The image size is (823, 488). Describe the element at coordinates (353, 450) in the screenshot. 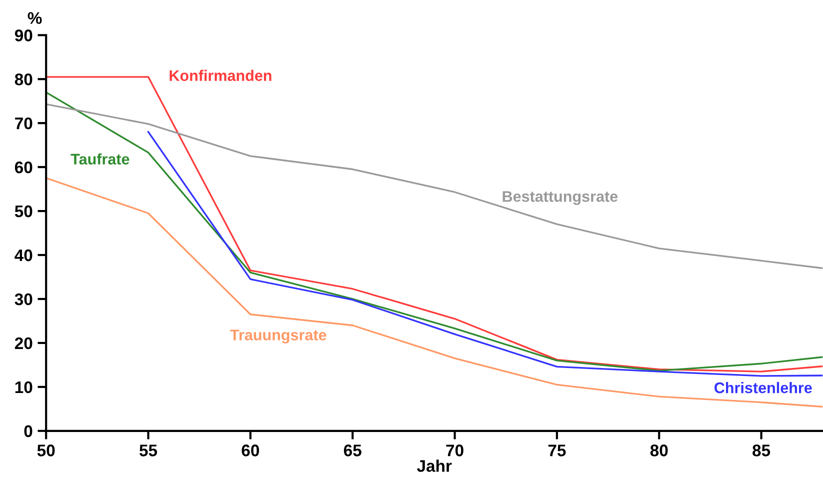

I see `x-tick-label: 65` at that location.